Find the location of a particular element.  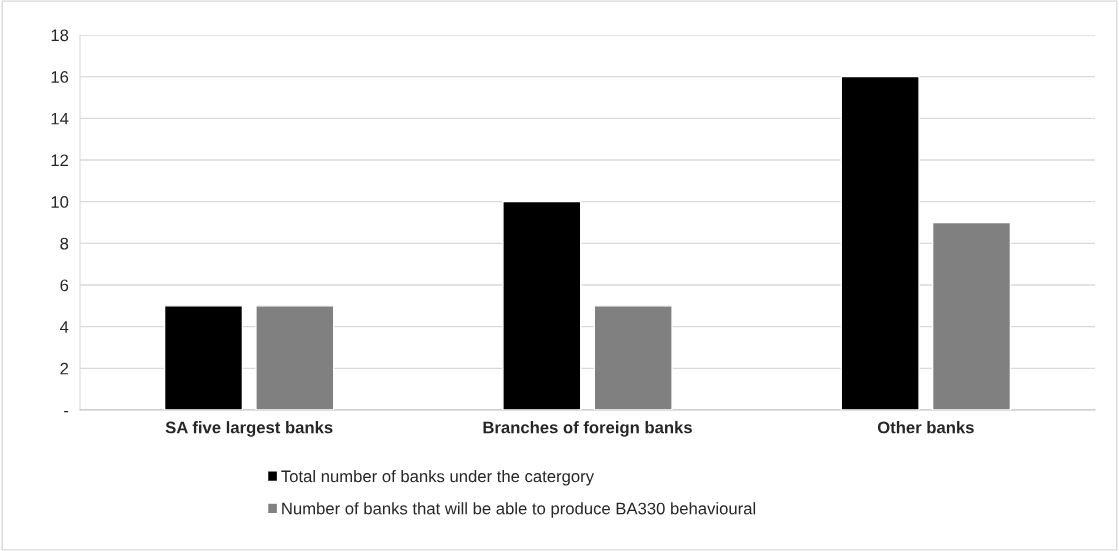

y-tick-label: 10 is located at coordinates (60, 202).